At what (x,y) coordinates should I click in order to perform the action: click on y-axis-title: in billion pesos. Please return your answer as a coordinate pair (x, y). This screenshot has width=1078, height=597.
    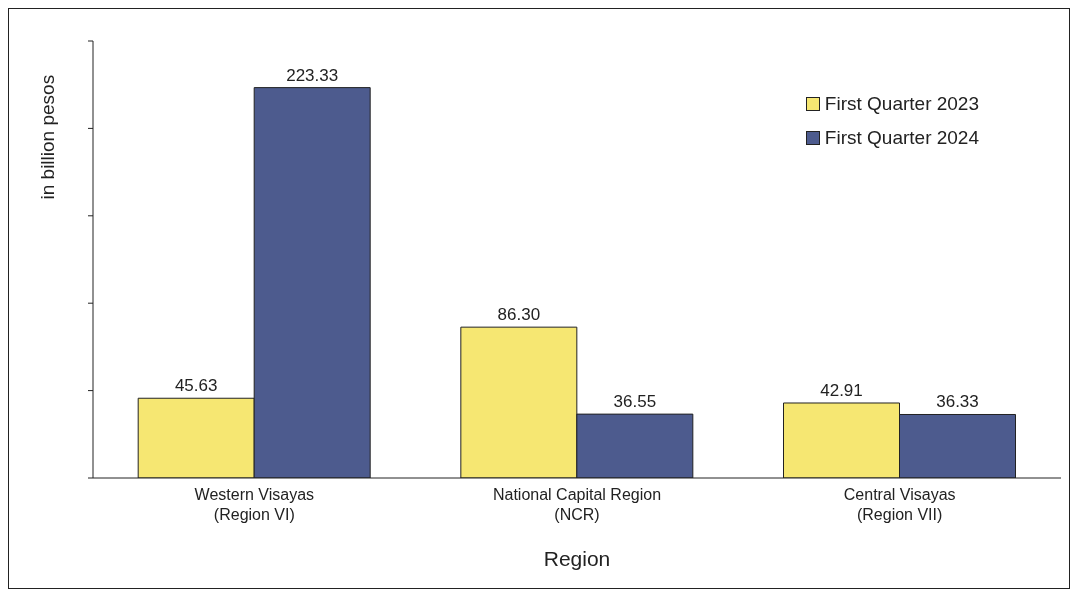
    Looking at the image, I should click on (47, 137).